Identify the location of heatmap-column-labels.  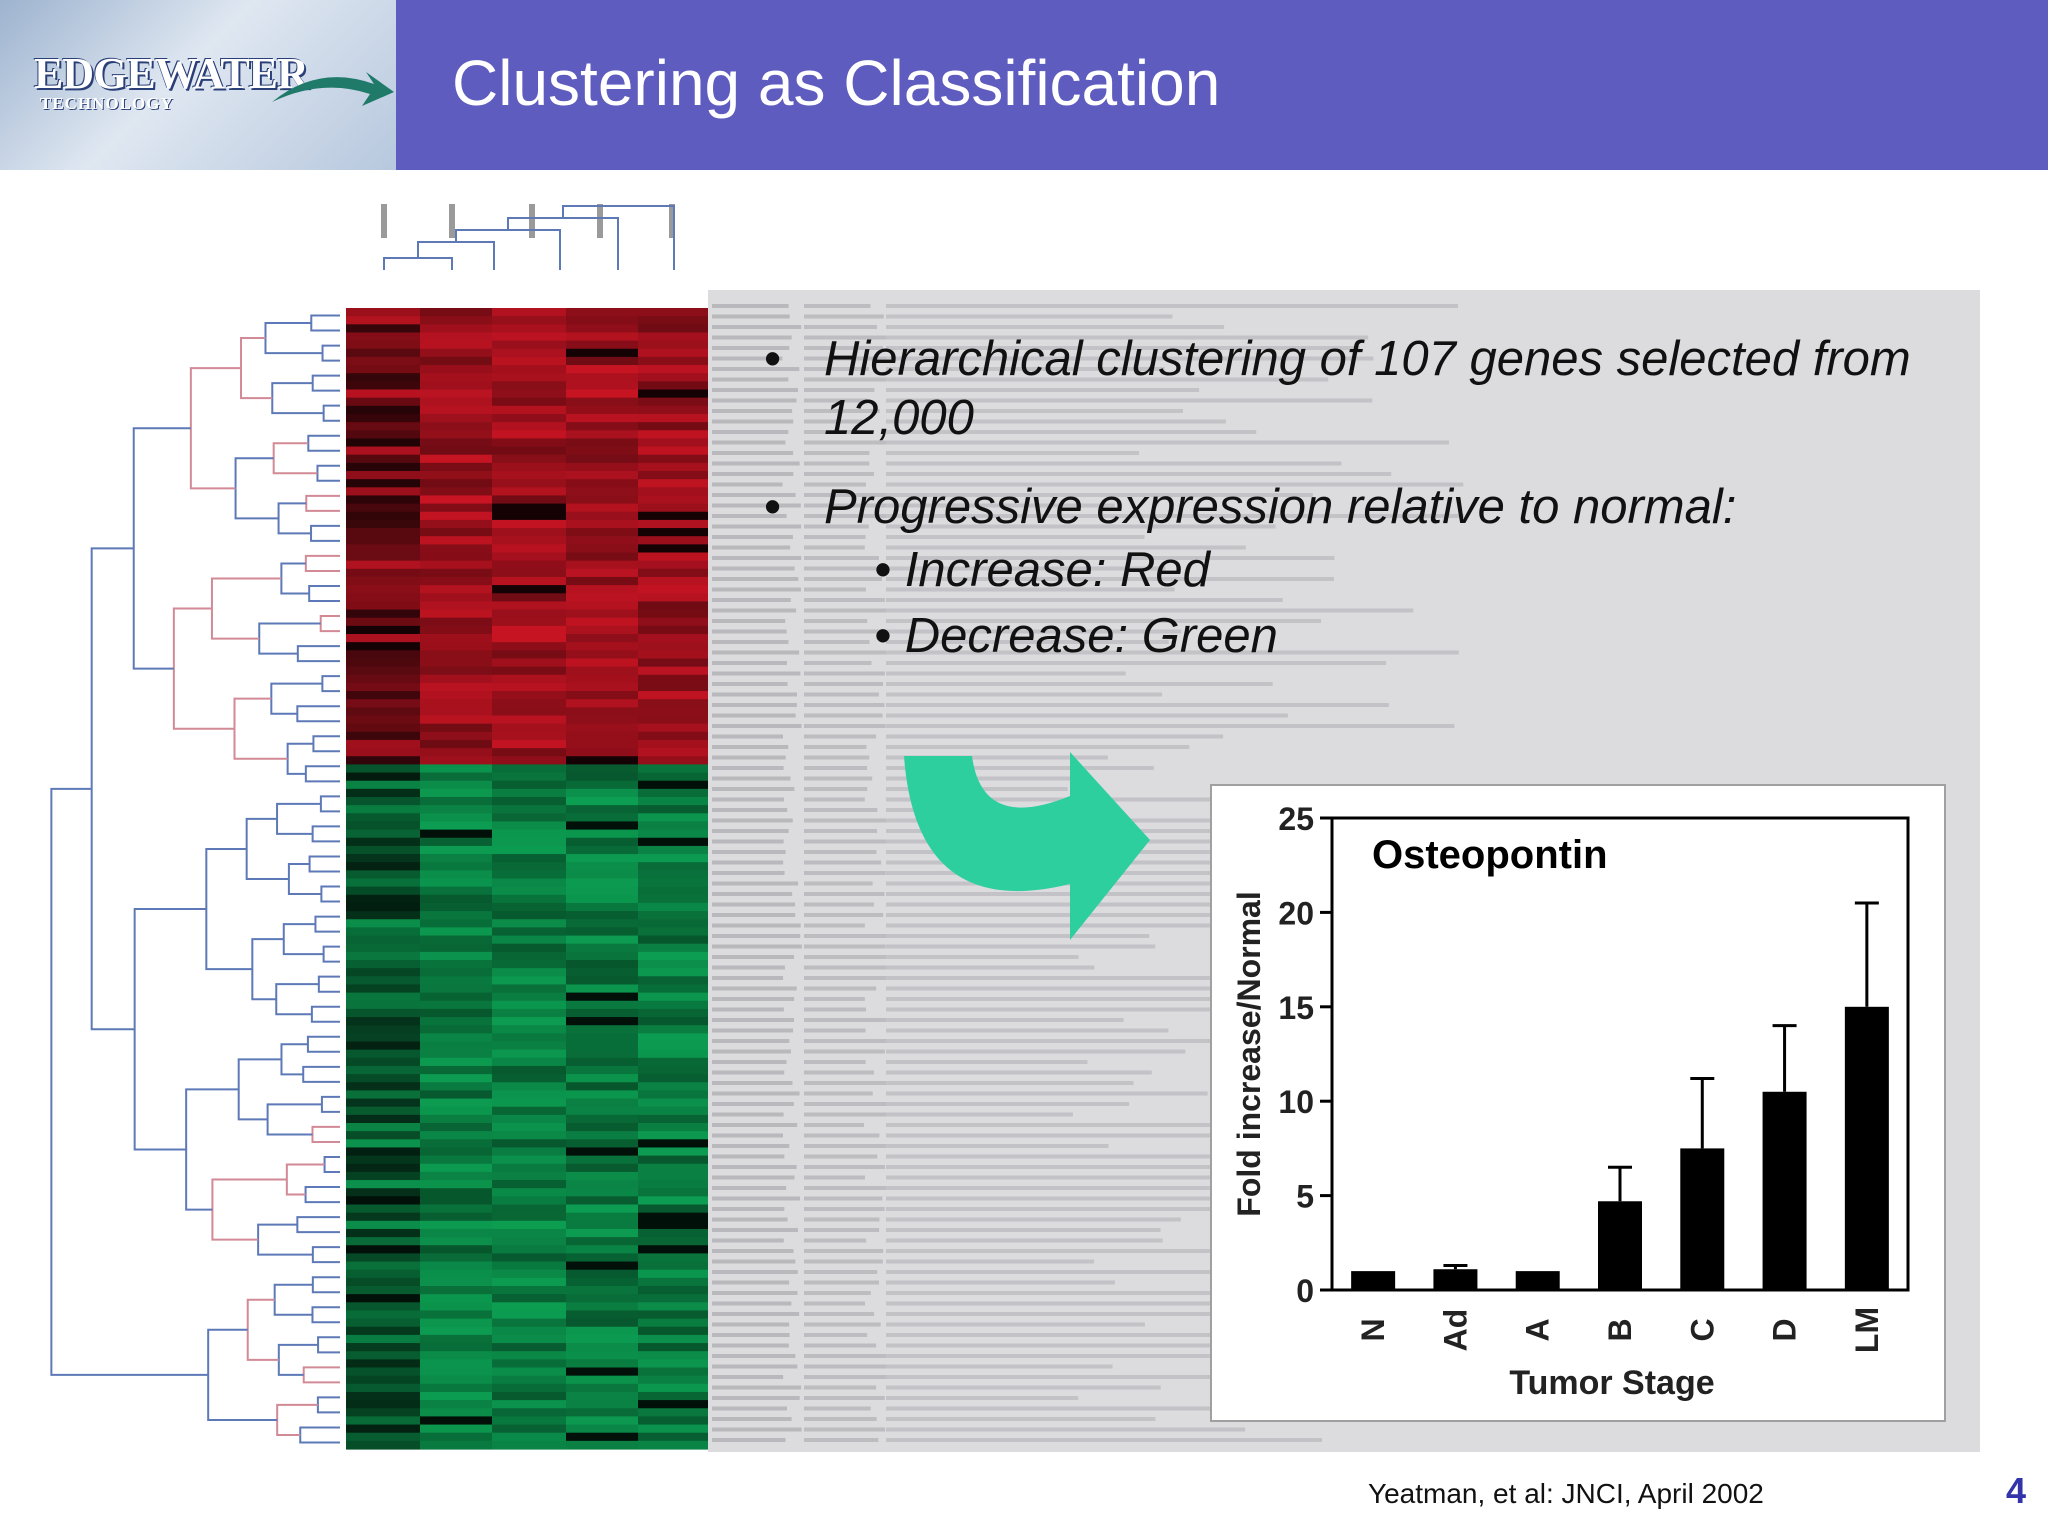
(528, 221).